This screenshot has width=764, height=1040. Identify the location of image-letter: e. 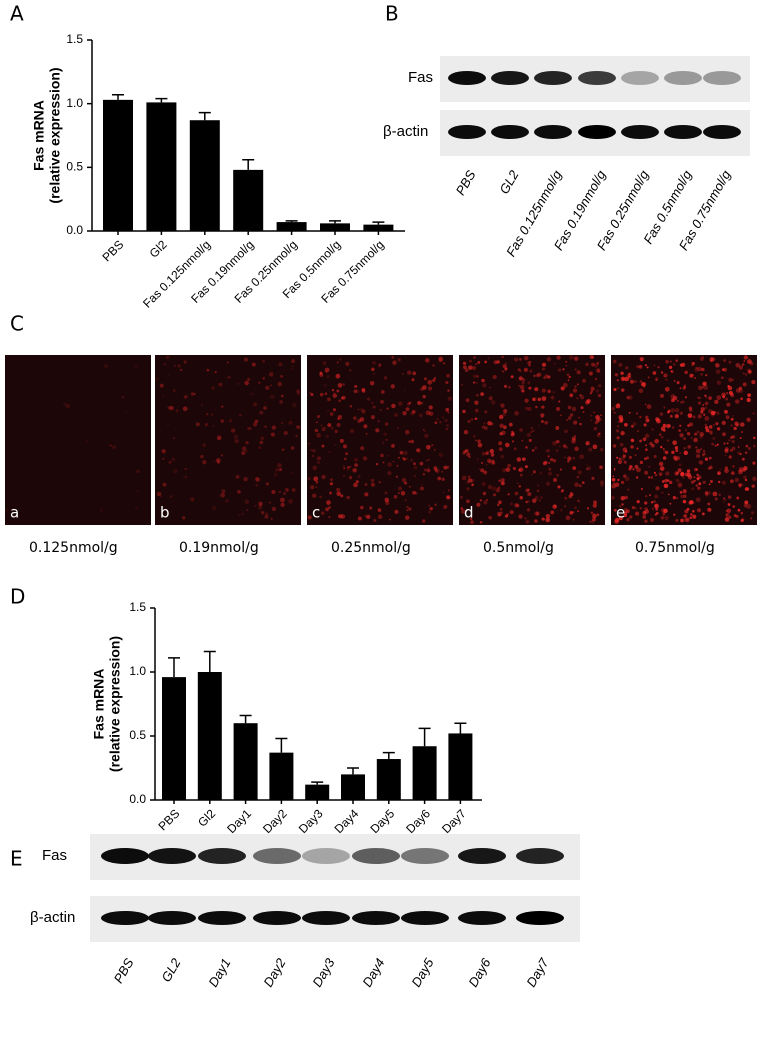
(620, 513).